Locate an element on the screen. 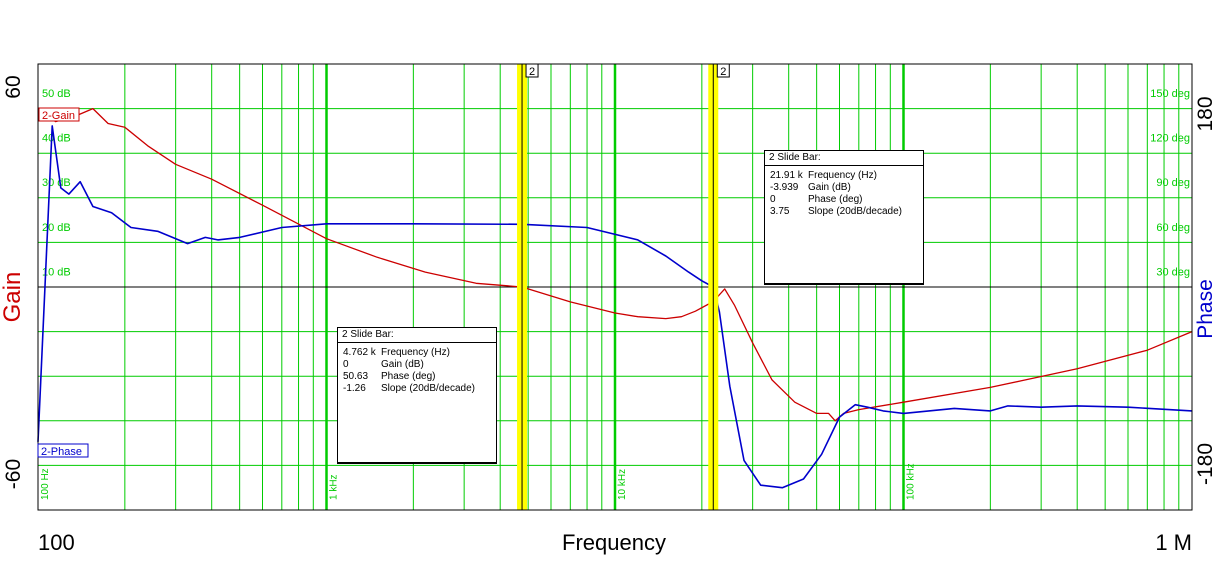 The image size is (1230, 573). frequency-decade-label: 10 kHz is located at coordinates (622, 484).